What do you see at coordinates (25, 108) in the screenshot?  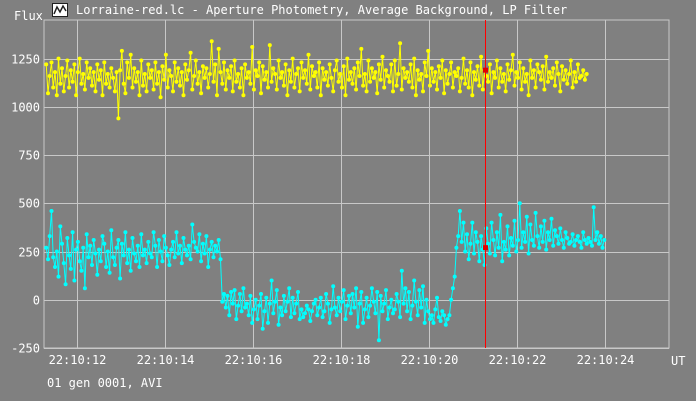 I see `y-tick-label: 1000` at bounding box center [25, 108].